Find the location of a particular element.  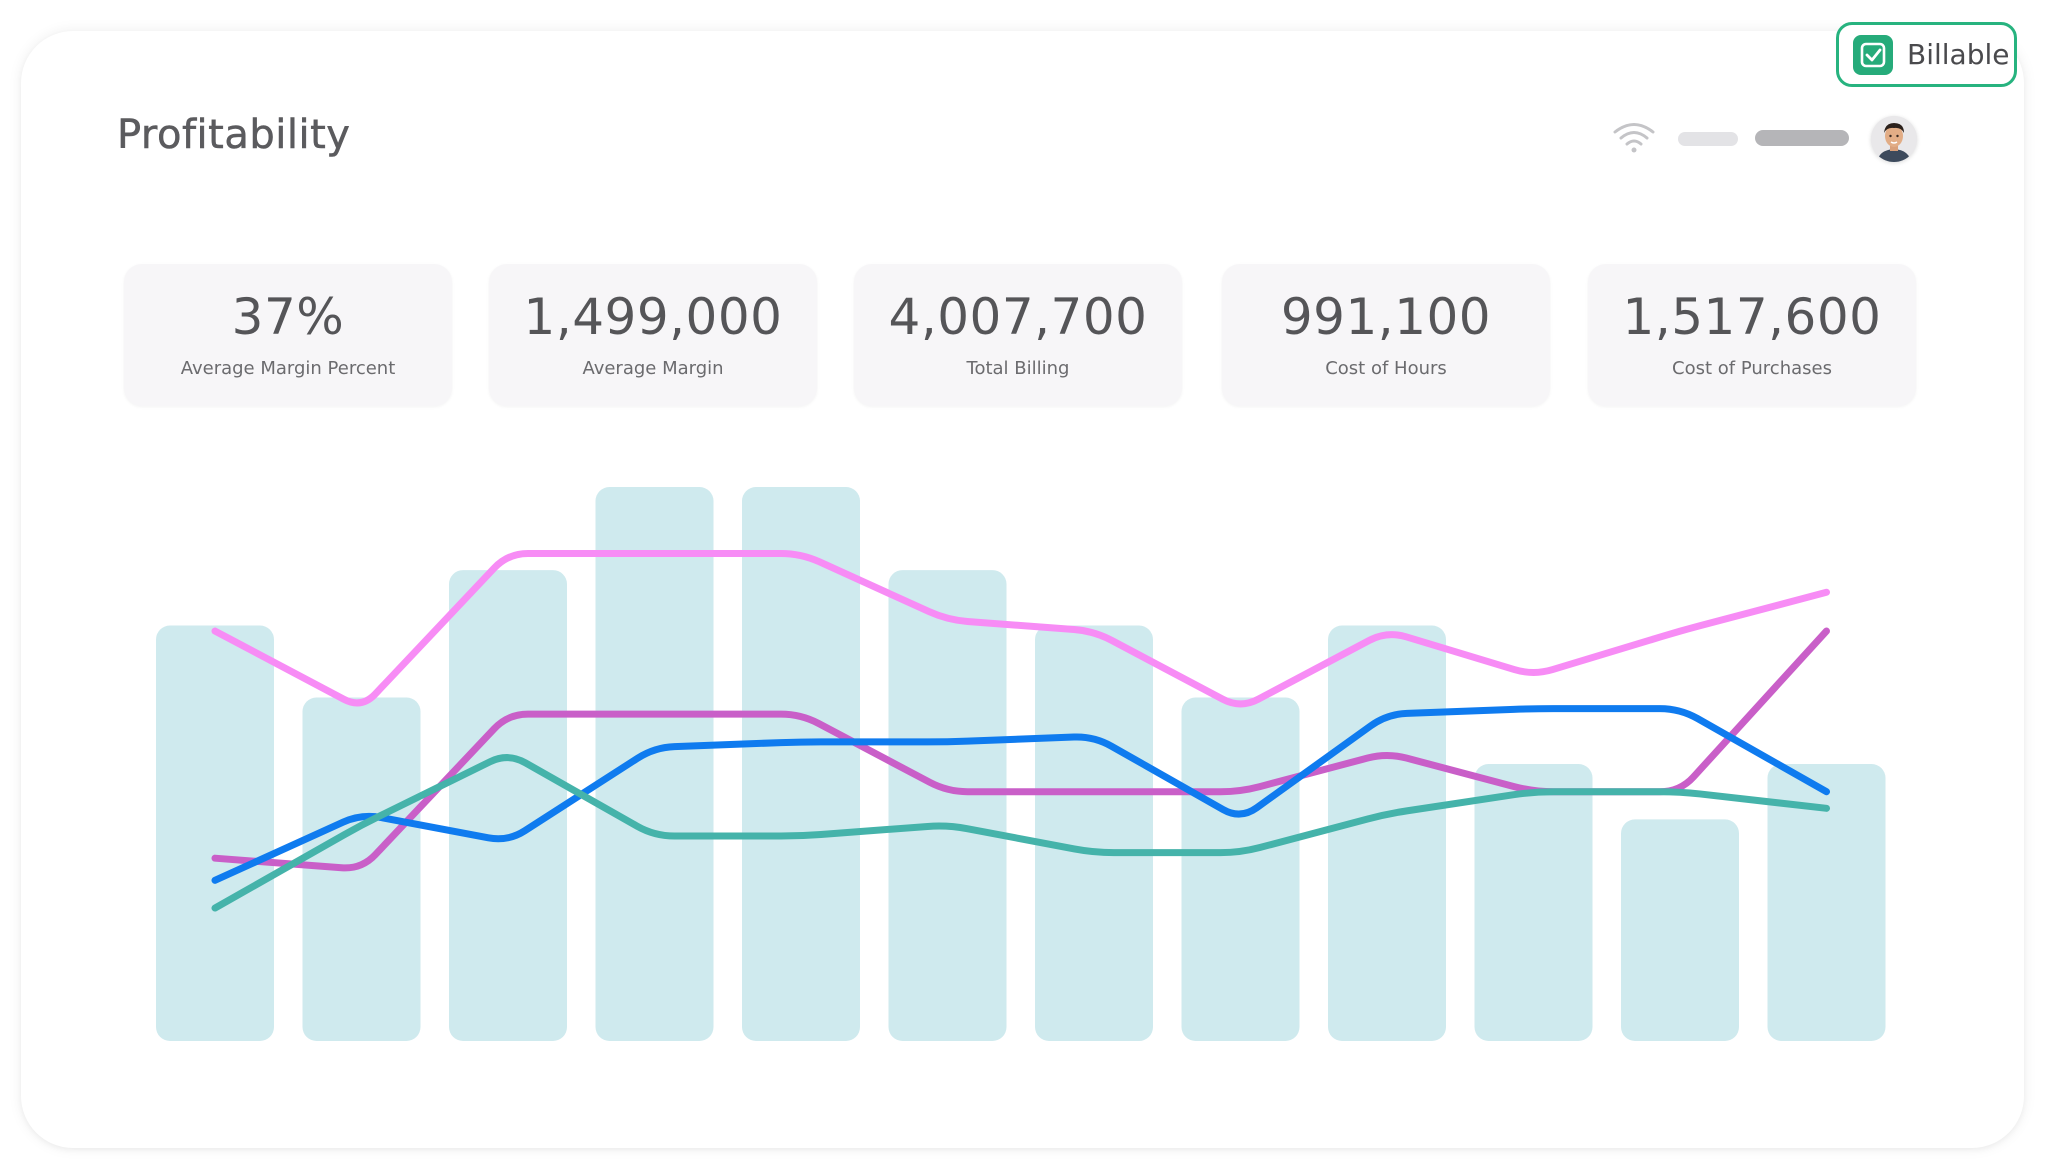

status-pill-long is located at coordinates (1802, 138).